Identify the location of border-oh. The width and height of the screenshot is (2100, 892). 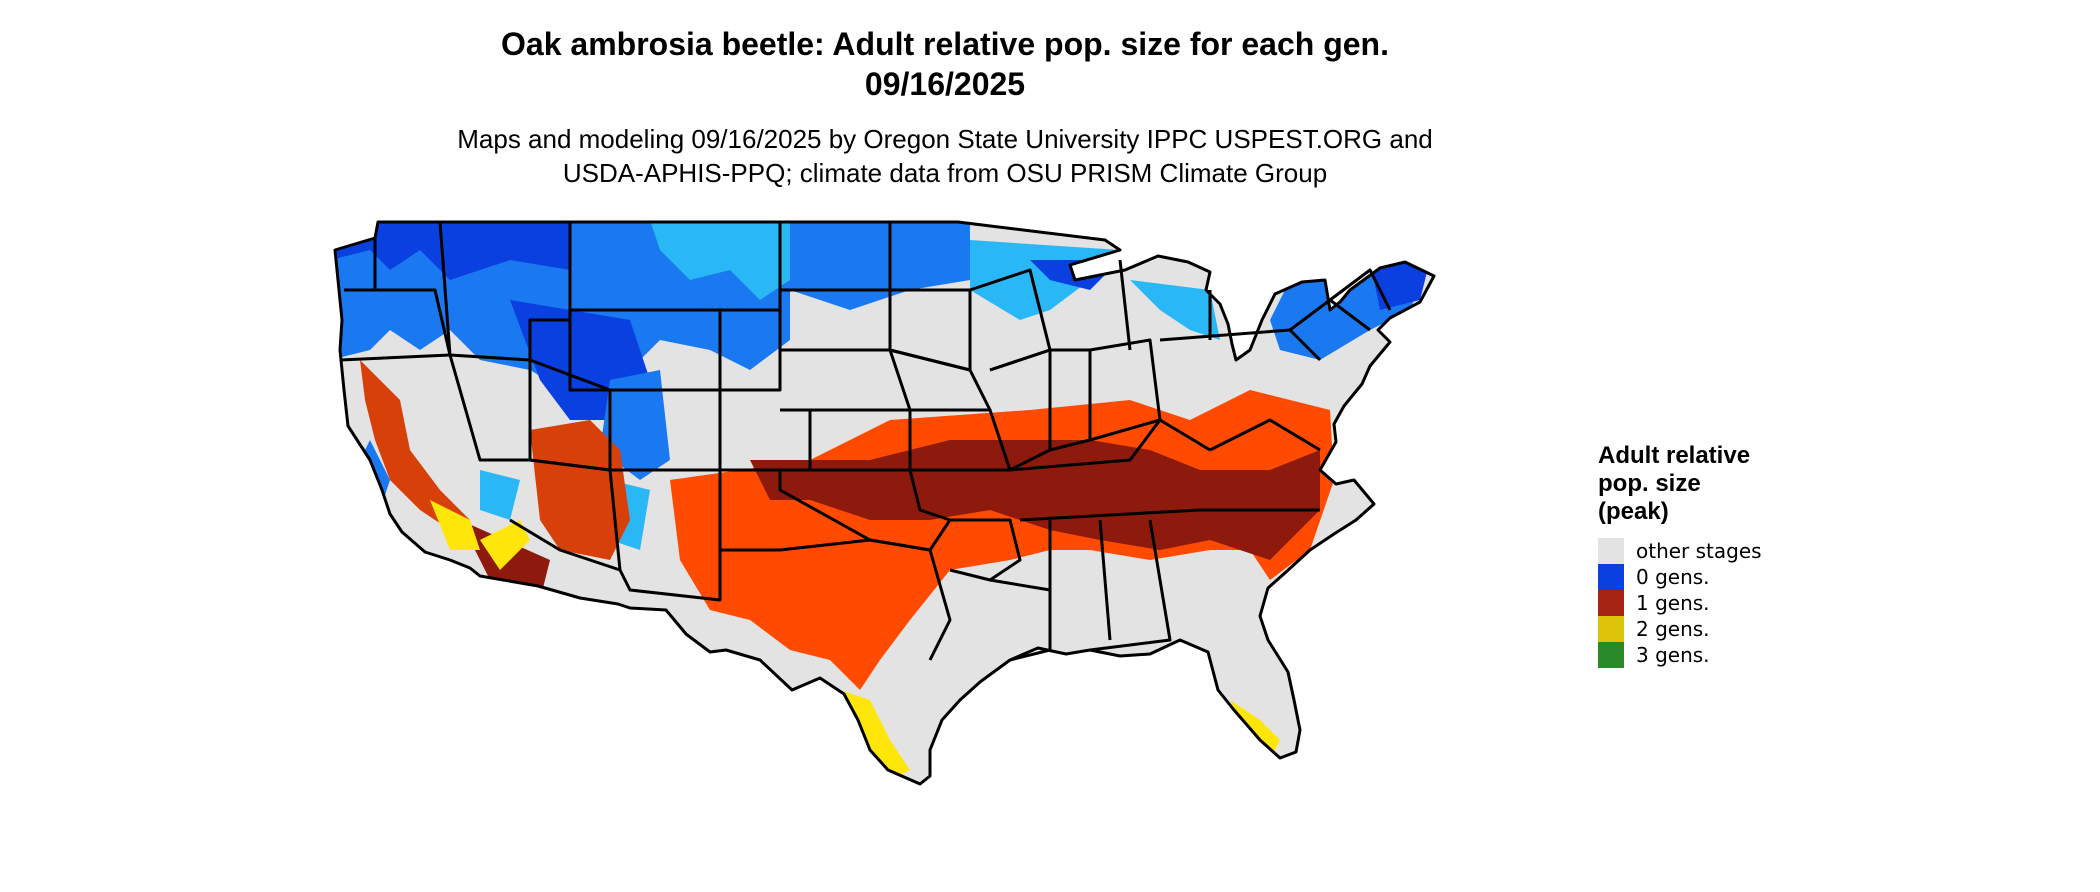
(1125, 390).